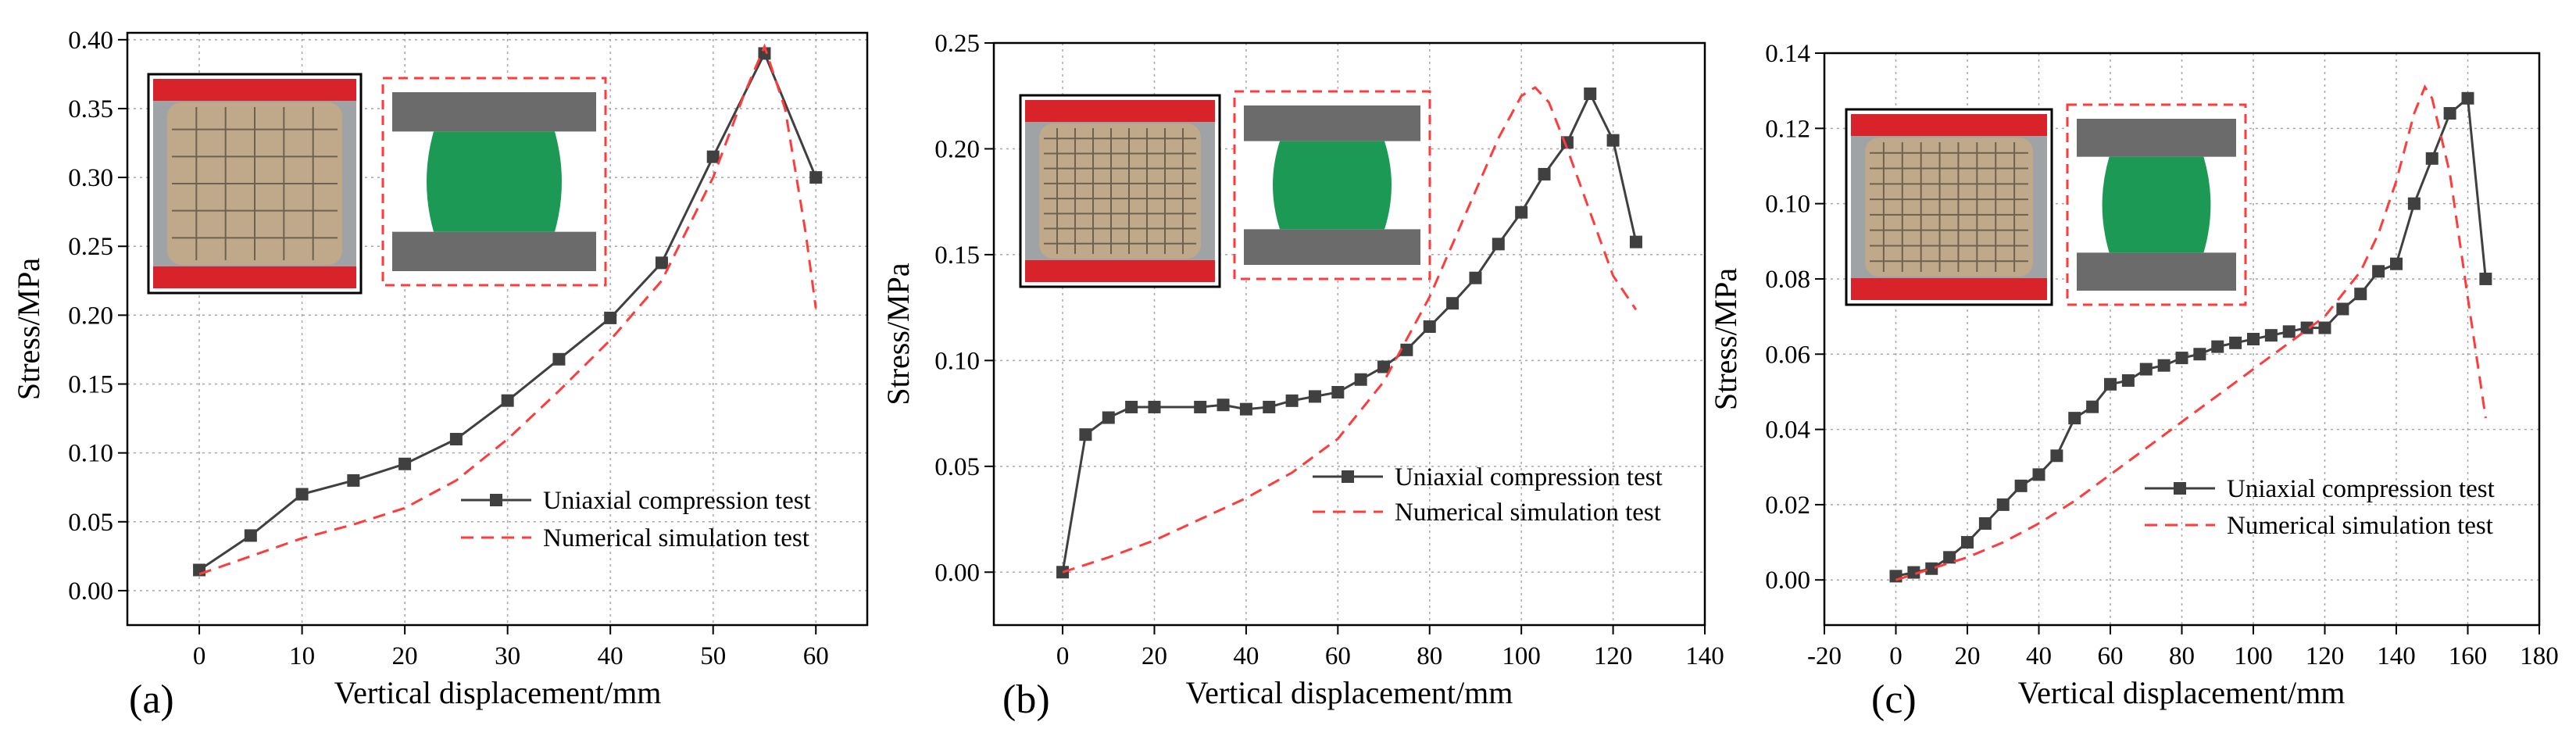  I want to click on x-tick-label: 160, so click(2469, 656).